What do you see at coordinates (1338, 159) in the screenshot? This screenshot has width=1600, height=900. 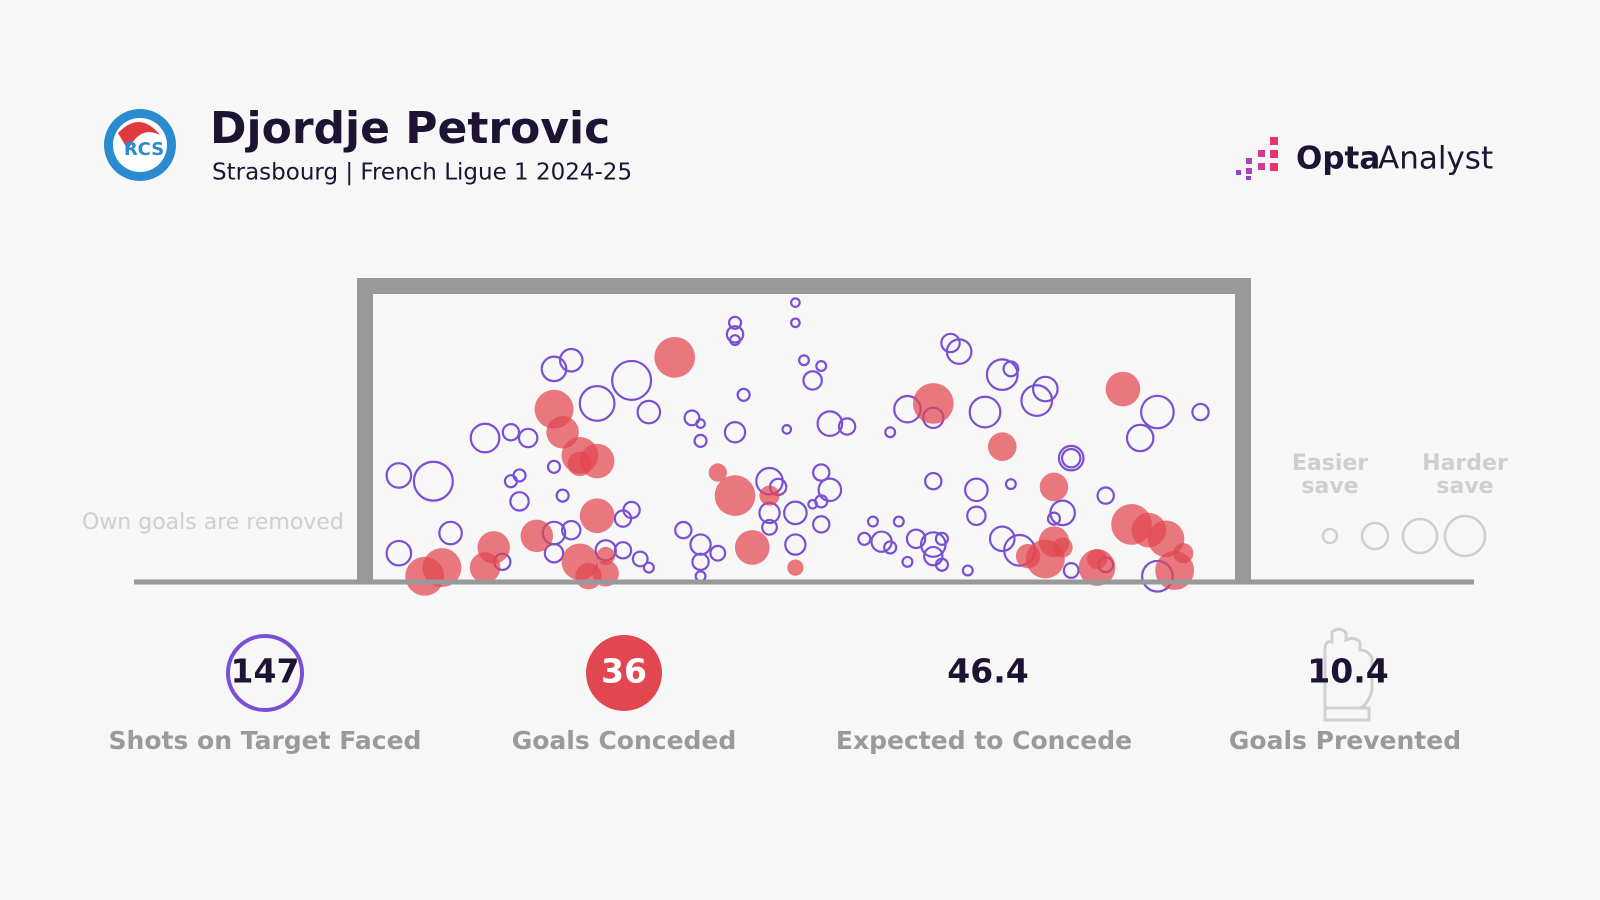 I see `brand-primary: Opta` at bounding box center [1338, 159].